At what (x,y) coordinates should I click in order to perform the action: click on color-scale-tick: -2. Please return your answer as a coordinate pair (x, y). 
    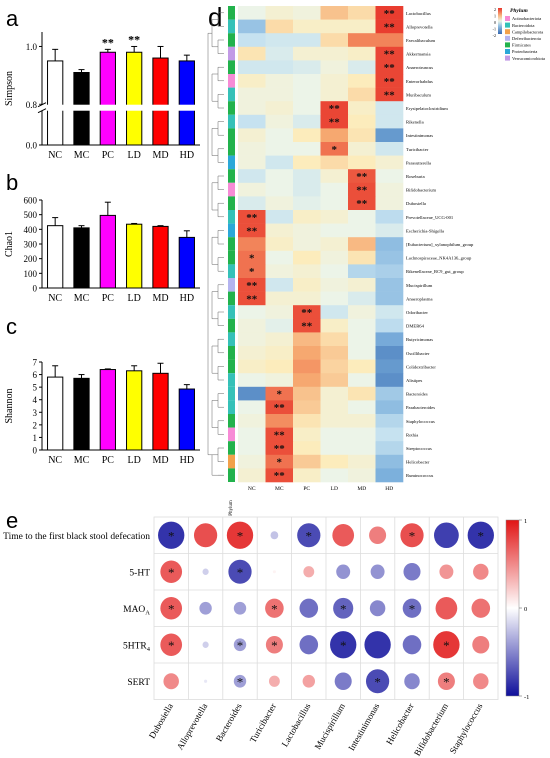
    Looking at the image, I should click on (494, 35).